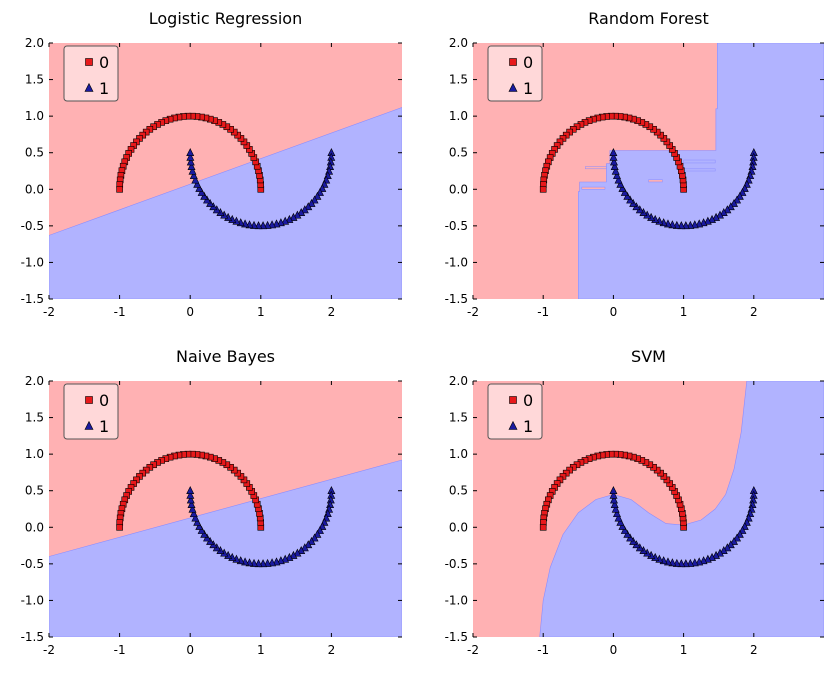 This screenshot has width=834, height=680. I want to click on legend-marker-triangle, so click(513, 87).